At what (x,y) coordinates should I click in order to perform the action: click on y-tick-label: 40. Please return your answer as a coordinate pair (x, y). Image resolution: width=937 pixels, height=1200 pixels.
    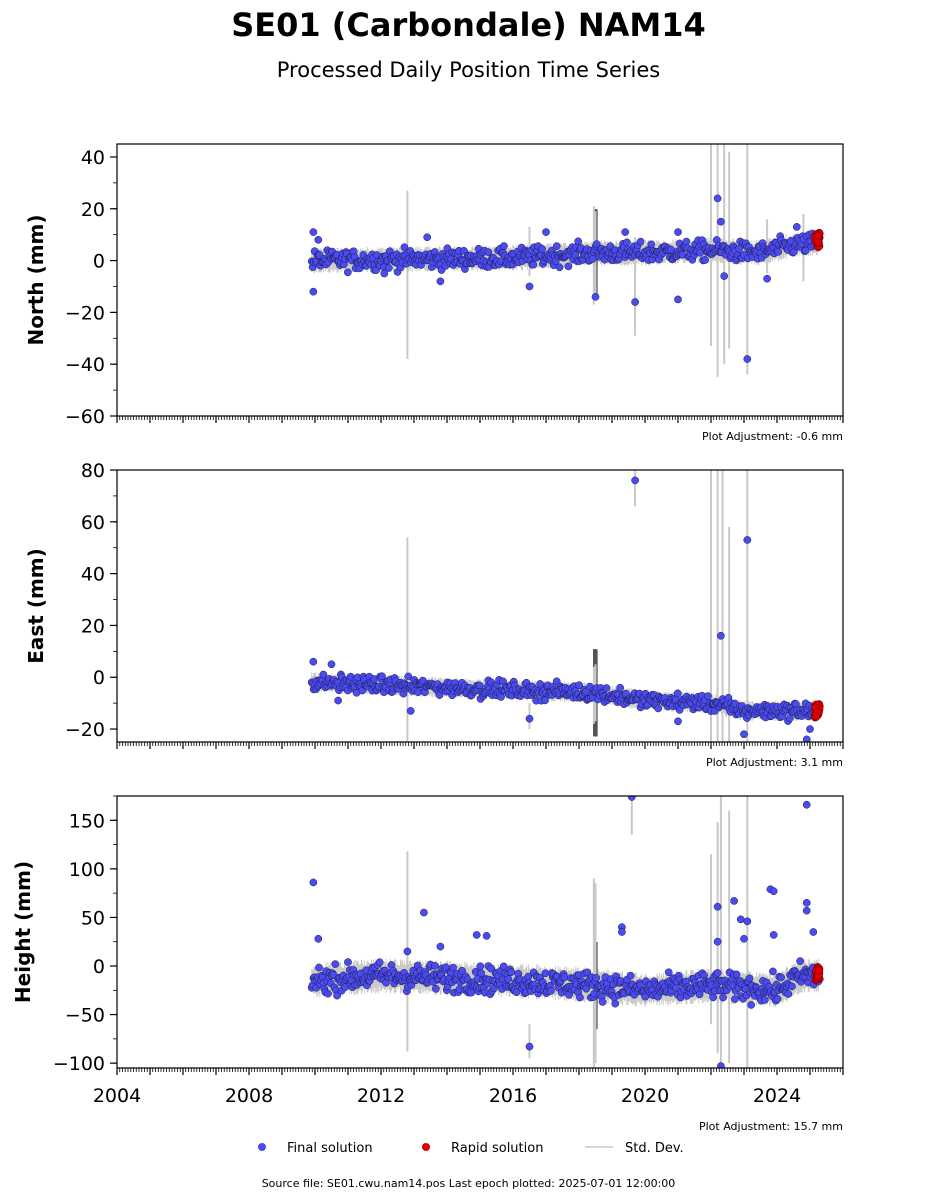
    Looking at the image, I should click on (93, 158).